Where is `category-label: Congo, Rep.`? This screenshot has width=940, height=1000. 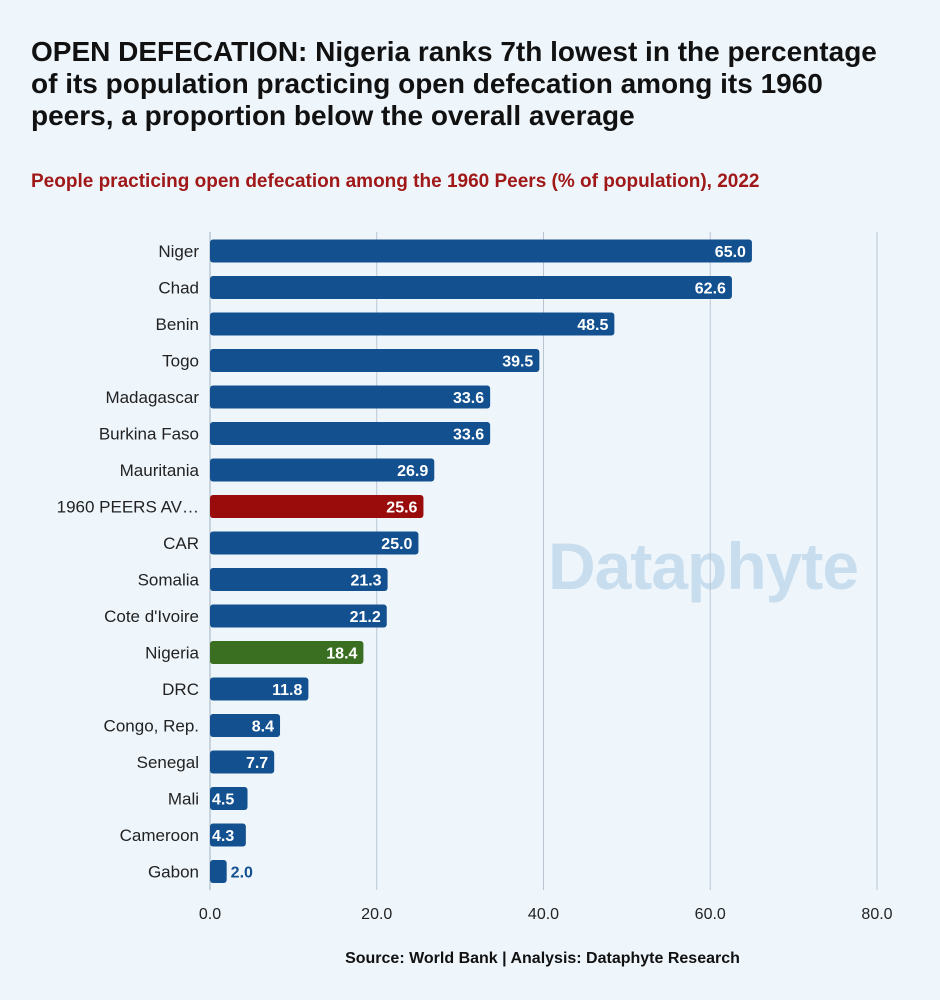 category-label: Congo, Rep. is located at coordinates (151, 726).